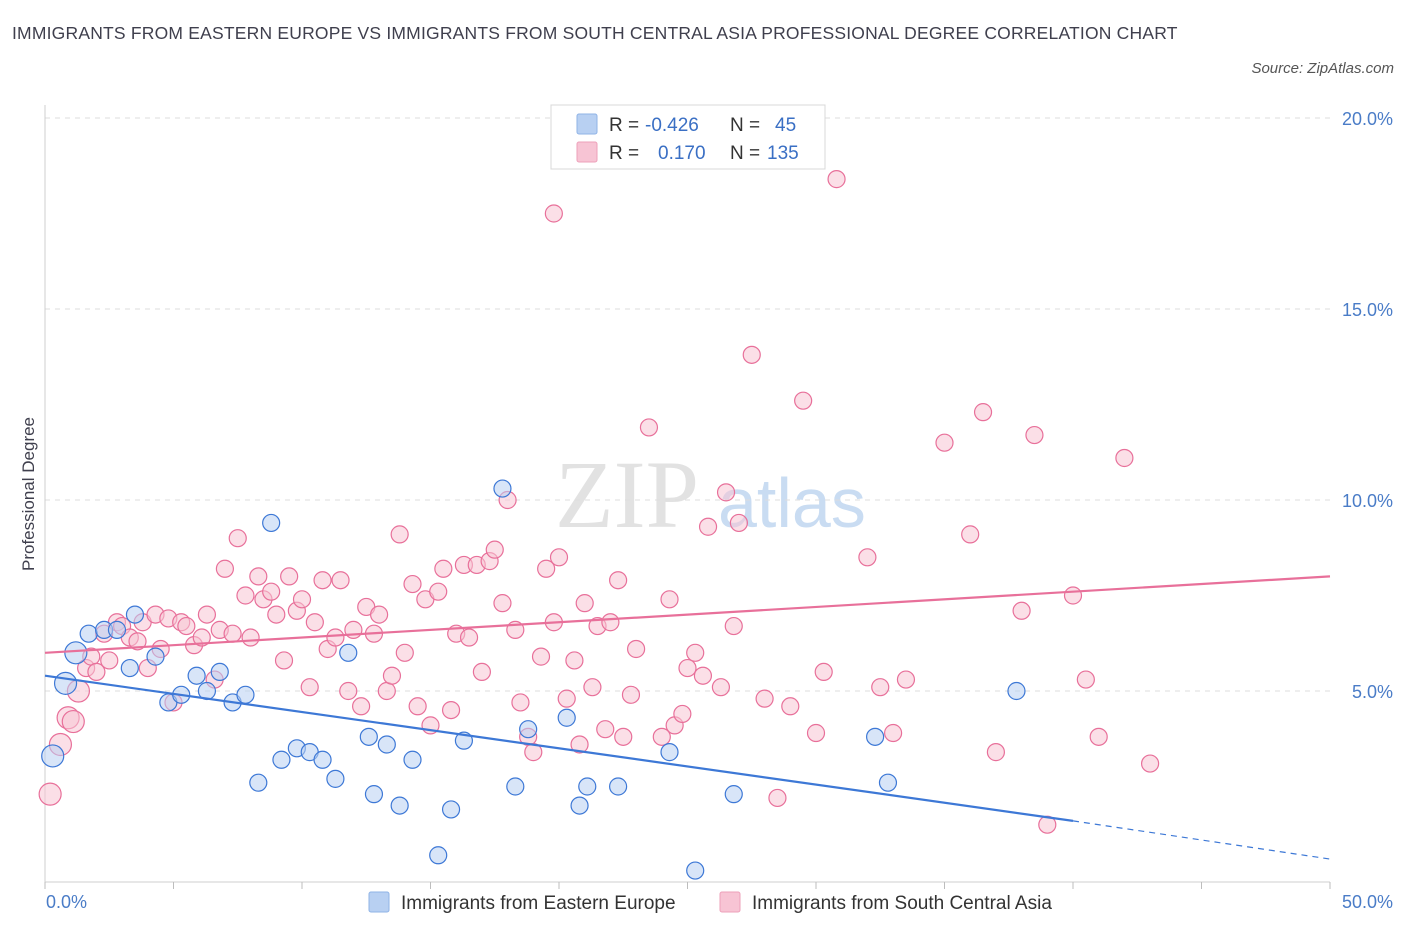  I want to click on y-tick-labels: 5.0% 10.0% 15.0% 20.0%, so click(1367, 405).